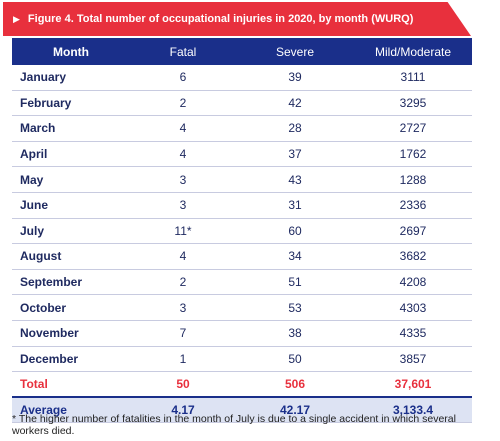 This screenshot has height=441, width=500. What do you see at coordinates (71, 256) in the screenshot?
I see `month-cell: August` at bounding box center [71, 256].